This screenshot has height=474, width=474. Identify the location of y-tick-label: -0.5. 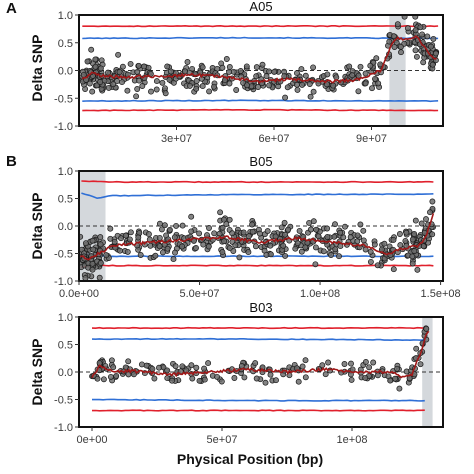
(63, 401).